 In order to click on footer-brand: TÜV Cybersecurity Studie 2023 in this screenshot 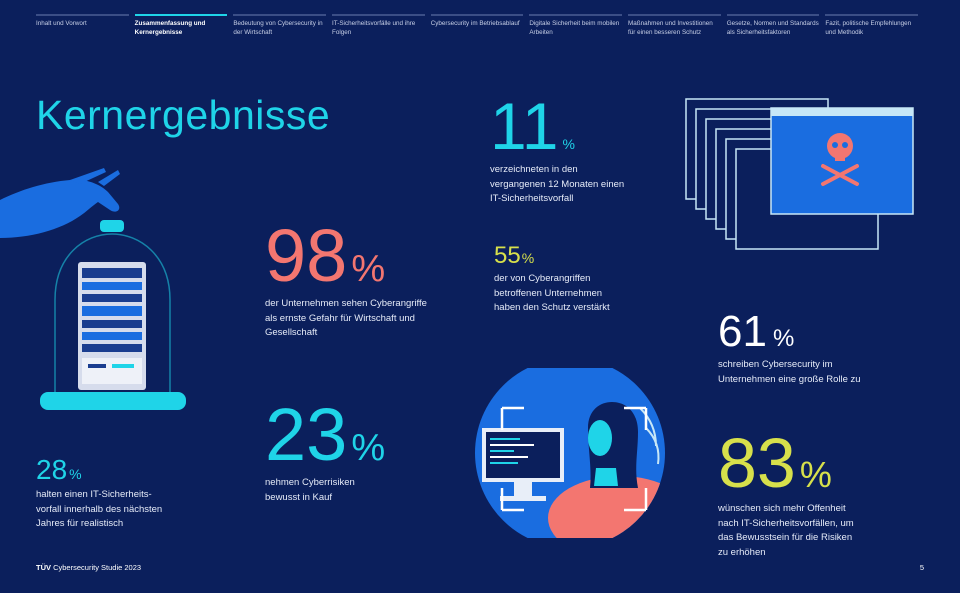, I will do `click(88, 567)`.